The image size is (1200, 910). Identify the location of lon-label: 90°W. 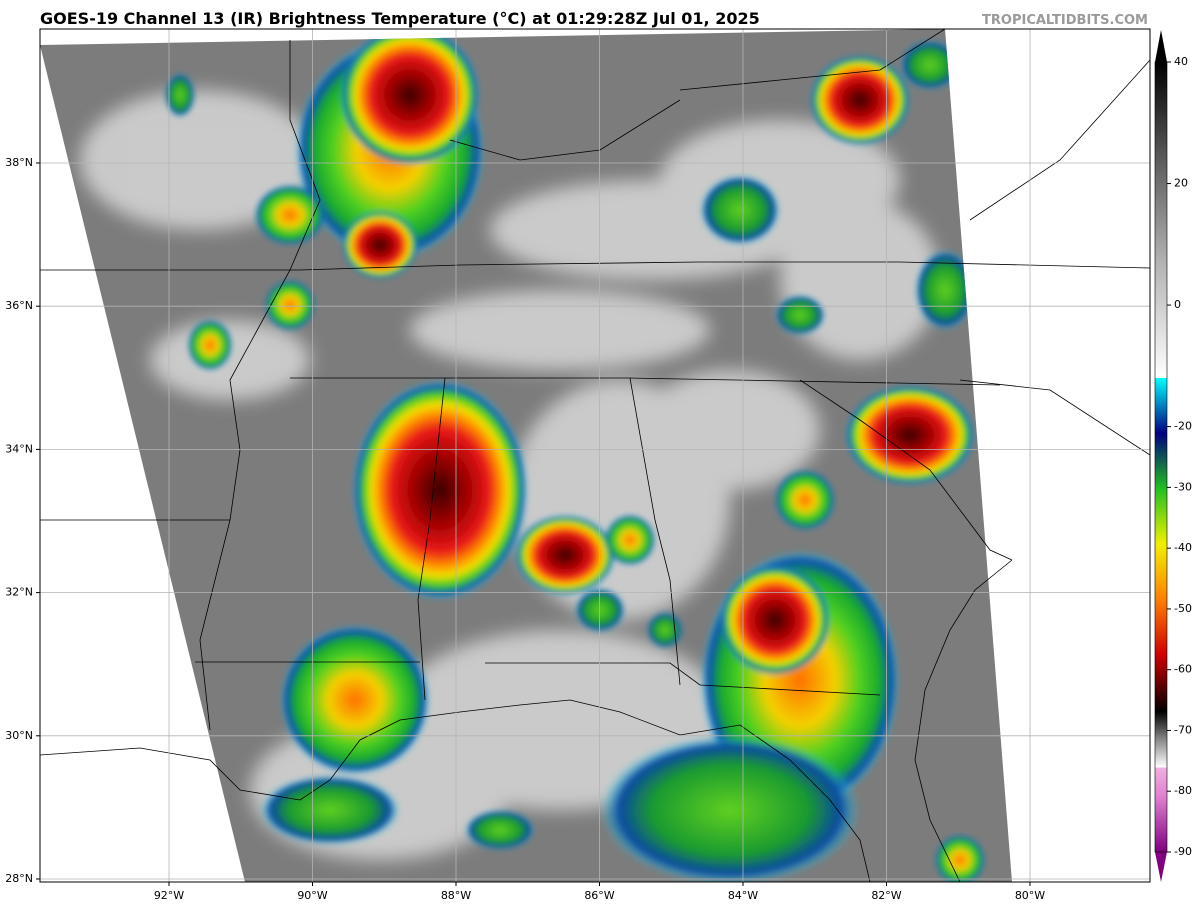
(312, 895).